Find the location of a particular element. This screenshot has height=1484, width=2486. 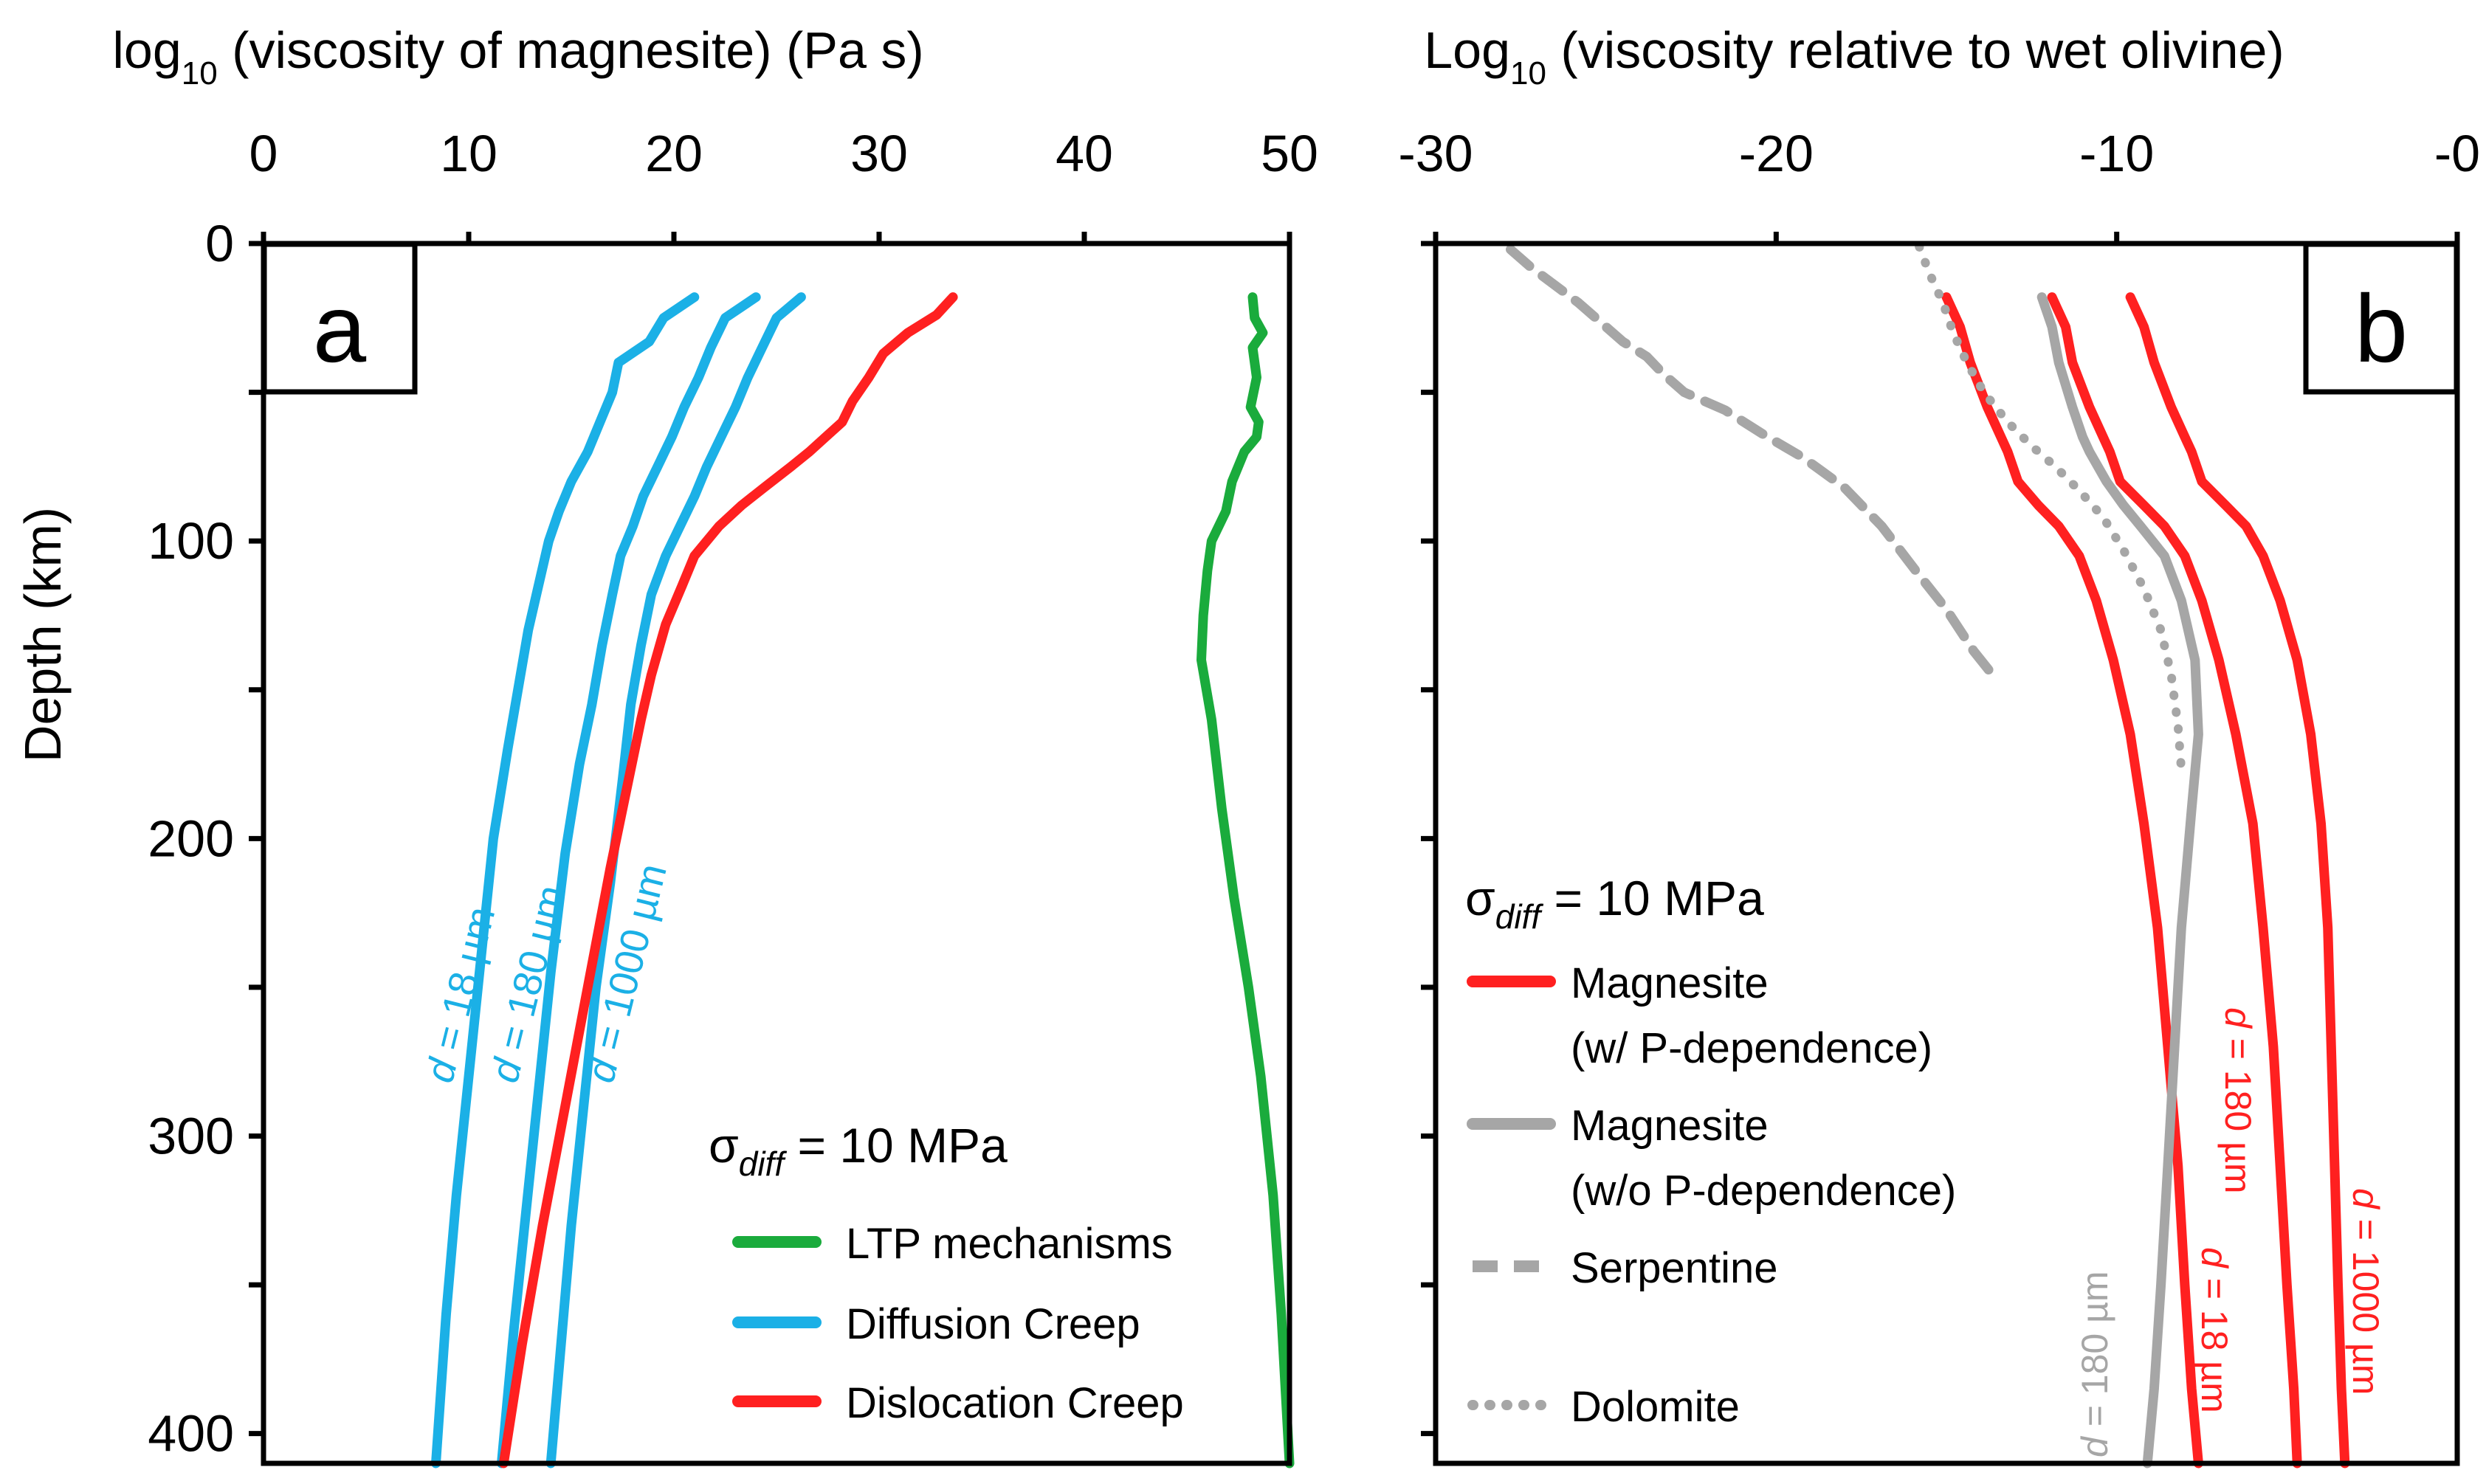

panel-a-x-tick-label: 10 is located at coordinates (469, 153).